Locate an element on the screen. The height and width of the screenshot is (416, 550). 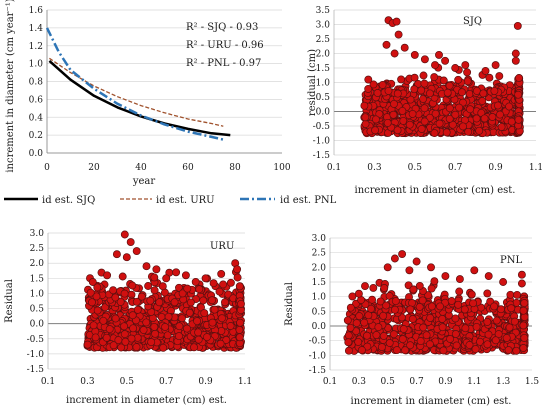
x-tick-label: 0.1 is located at coordinates (330, 382).